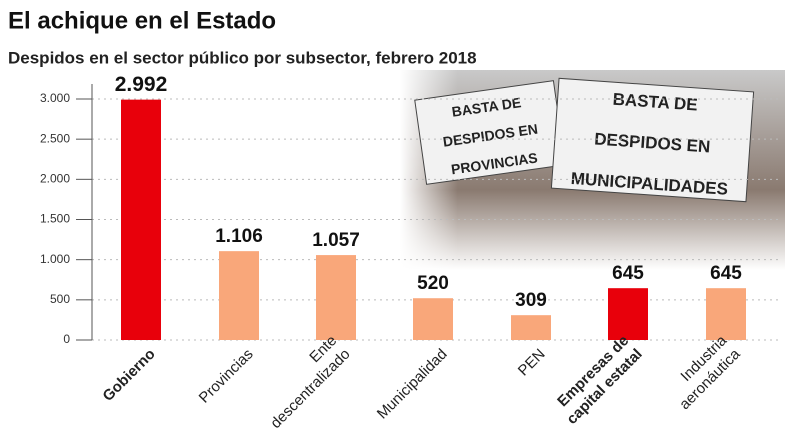  What do you see at coordinates (141, 84) in the screenshot?
I see `value-label: 2.992` at bounding box center [141, 84].